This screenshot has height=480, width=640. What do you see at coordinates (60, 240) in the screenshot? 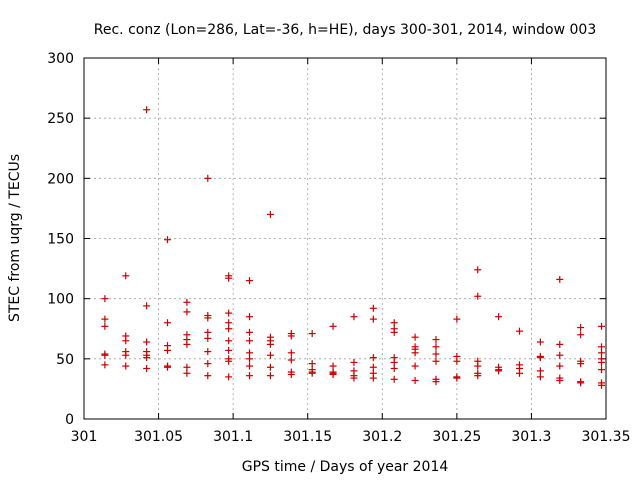
I see `y-tick-label: 150` at bounding box center [60, 240].